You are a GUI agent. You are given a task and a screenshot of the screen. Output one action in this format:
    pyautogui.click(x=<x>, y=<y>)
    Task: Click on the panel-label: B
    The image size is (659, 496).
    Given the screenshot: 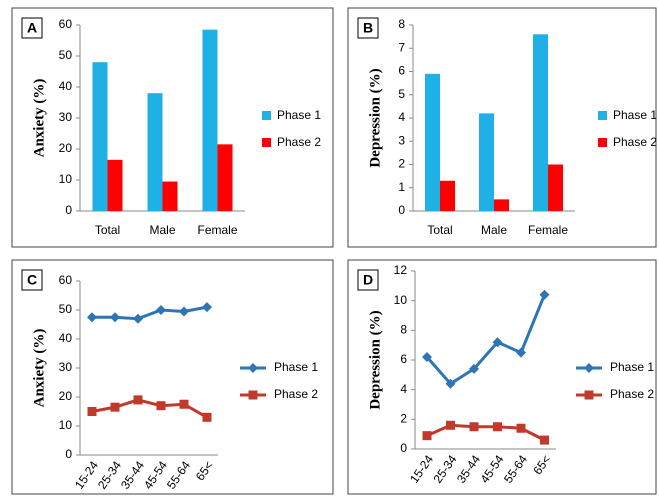 What is the action you would take?
    pyautogui.click(x=368, y=28)
    